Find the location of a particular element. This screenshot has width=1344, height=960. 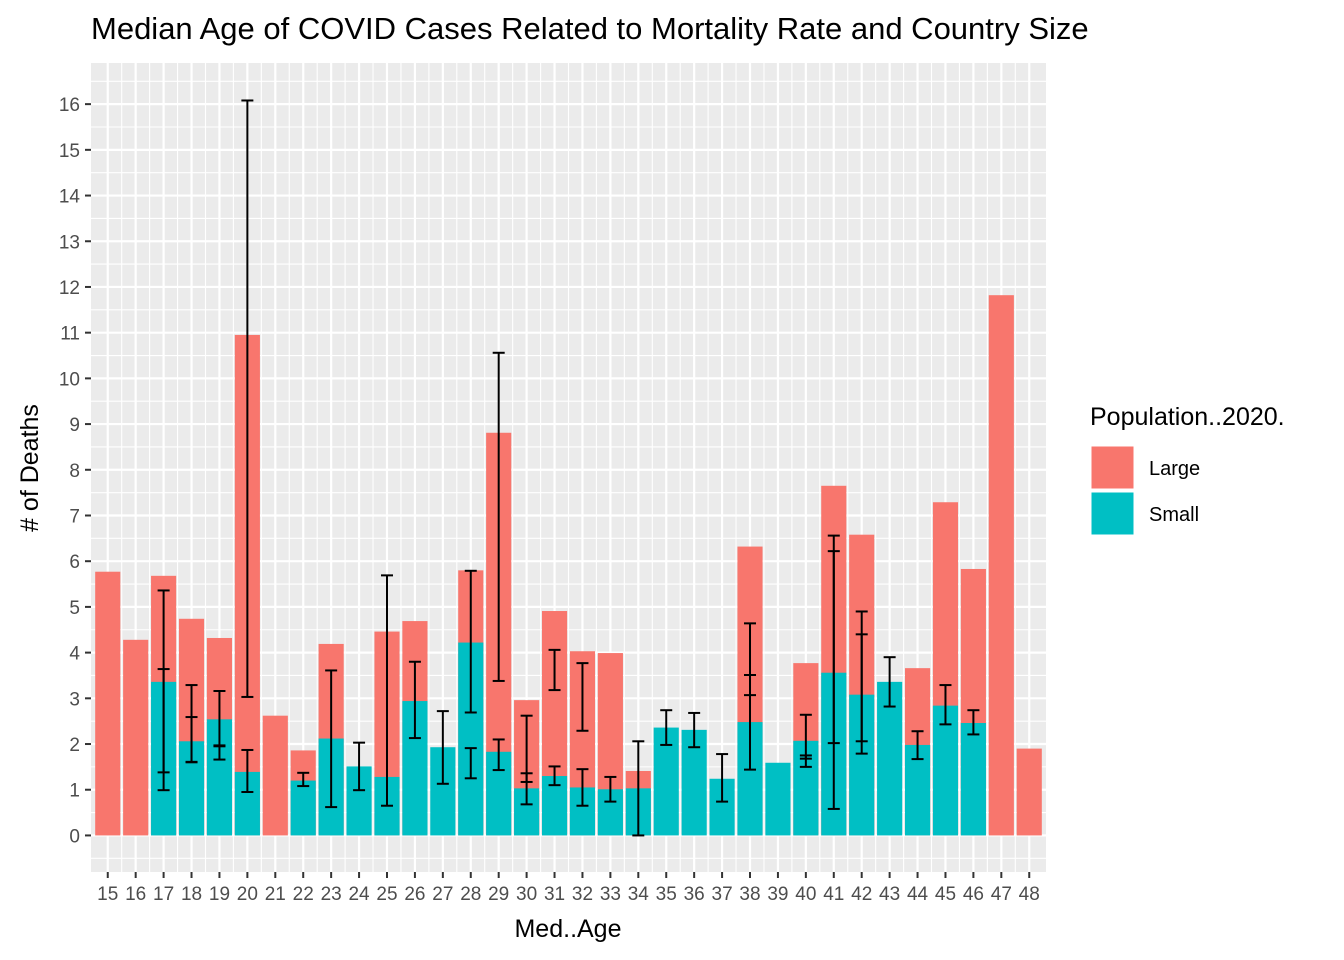

y-tick-label: 14 is located at coordinates (70, 197).